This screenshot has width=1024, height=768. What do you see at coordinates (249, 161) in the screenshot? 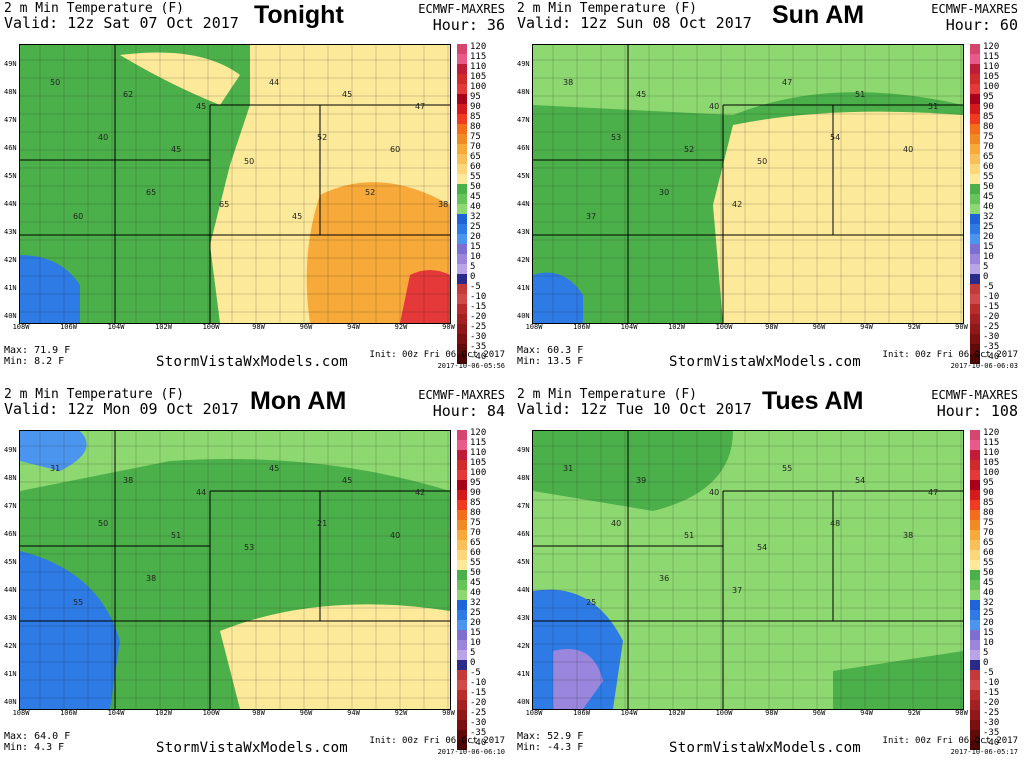
I see `station-value: 50` at bounding box center [249, 161].